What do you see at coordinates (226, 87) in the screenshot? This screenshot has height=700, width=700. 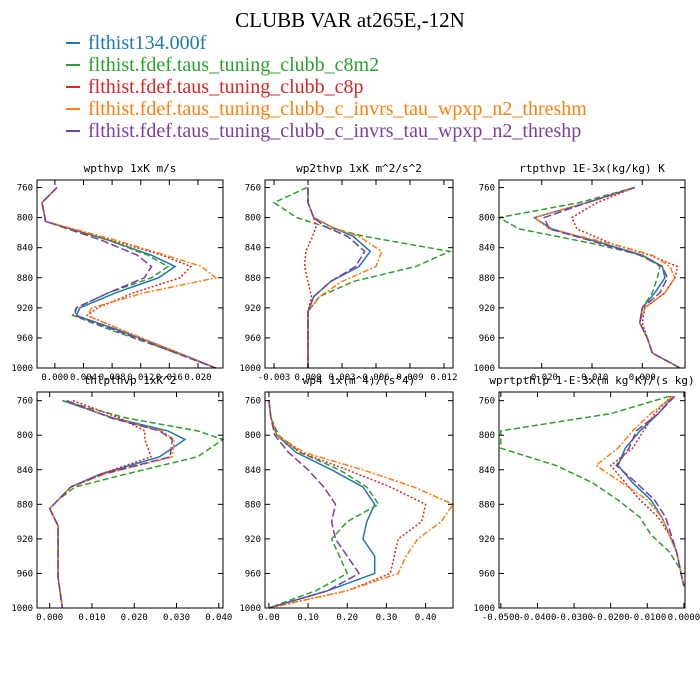 I see `legend-label: flthist.fdef.taus_tuning_clubb_c8p` at bounding box center [226, 87].